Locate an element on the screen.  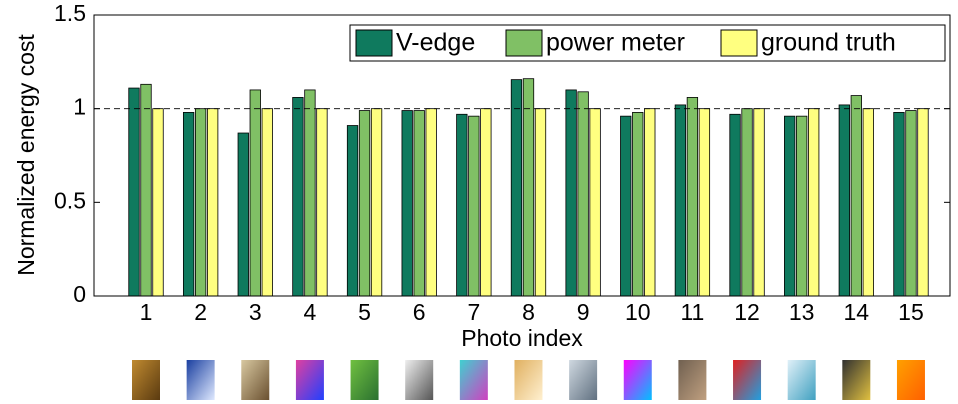
y-tick-label: 1.5 is located at coordinates (70, 13).